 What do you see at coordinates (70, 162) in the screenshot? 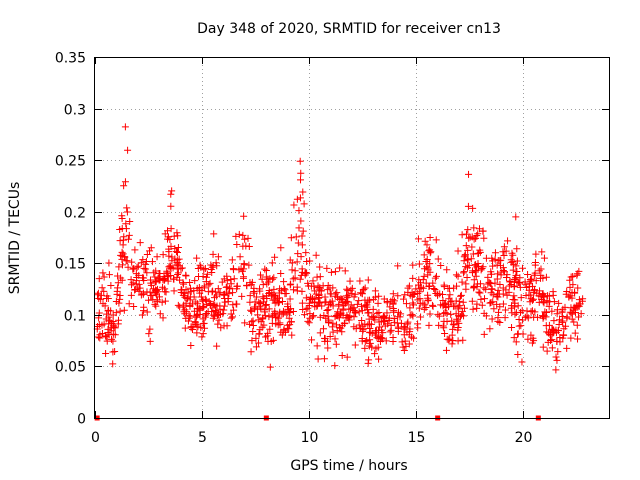
I see `y-tick-label: 0.25` at bounding box center [70, 162].